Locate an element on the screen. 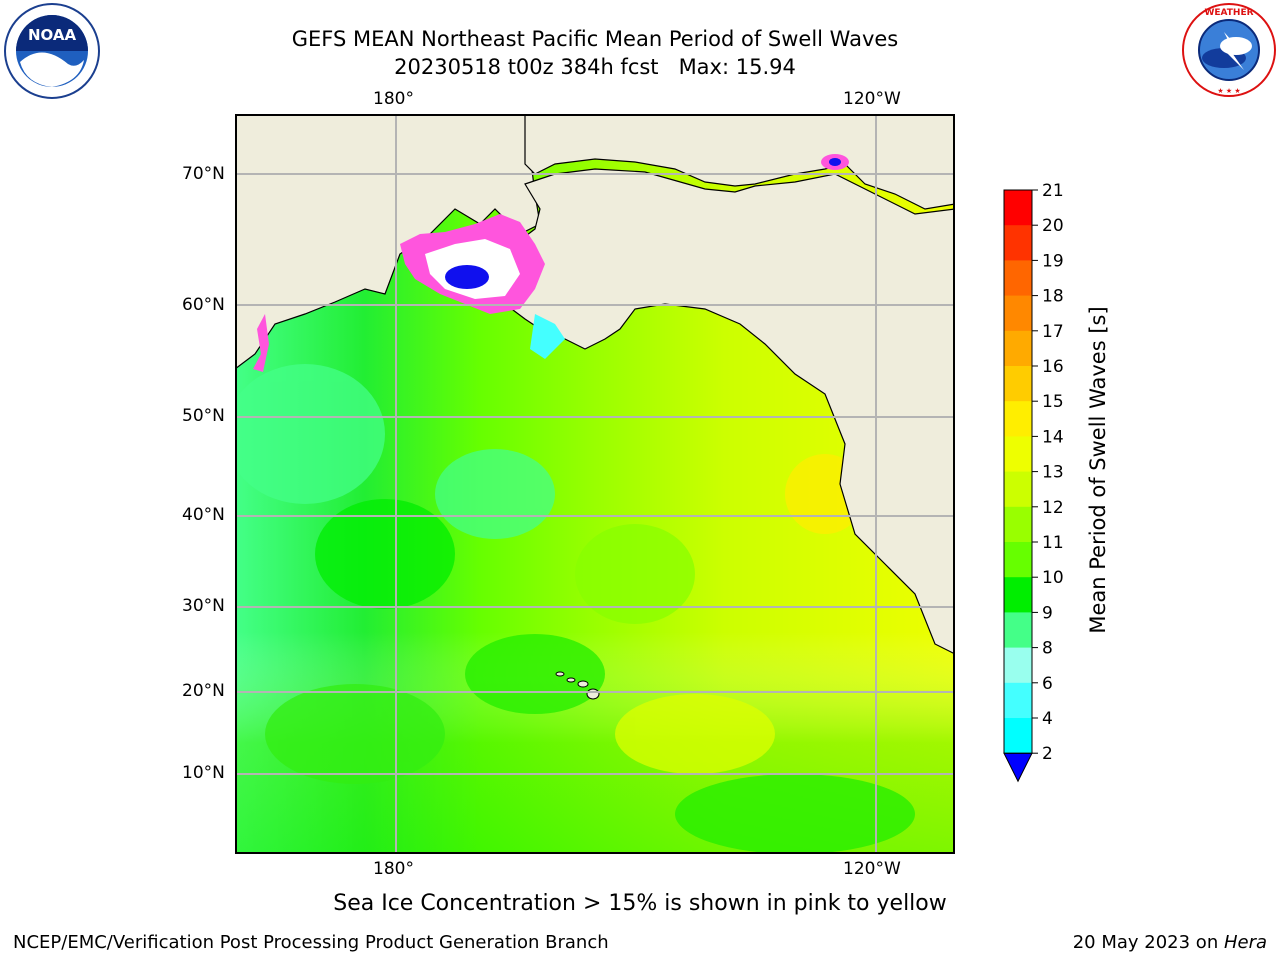 The height and width of the screenshot is (960, 1280). title-line-2: 20230518 t00z 384h fcst Max: 15.94 is located at coordinates (595, 67).